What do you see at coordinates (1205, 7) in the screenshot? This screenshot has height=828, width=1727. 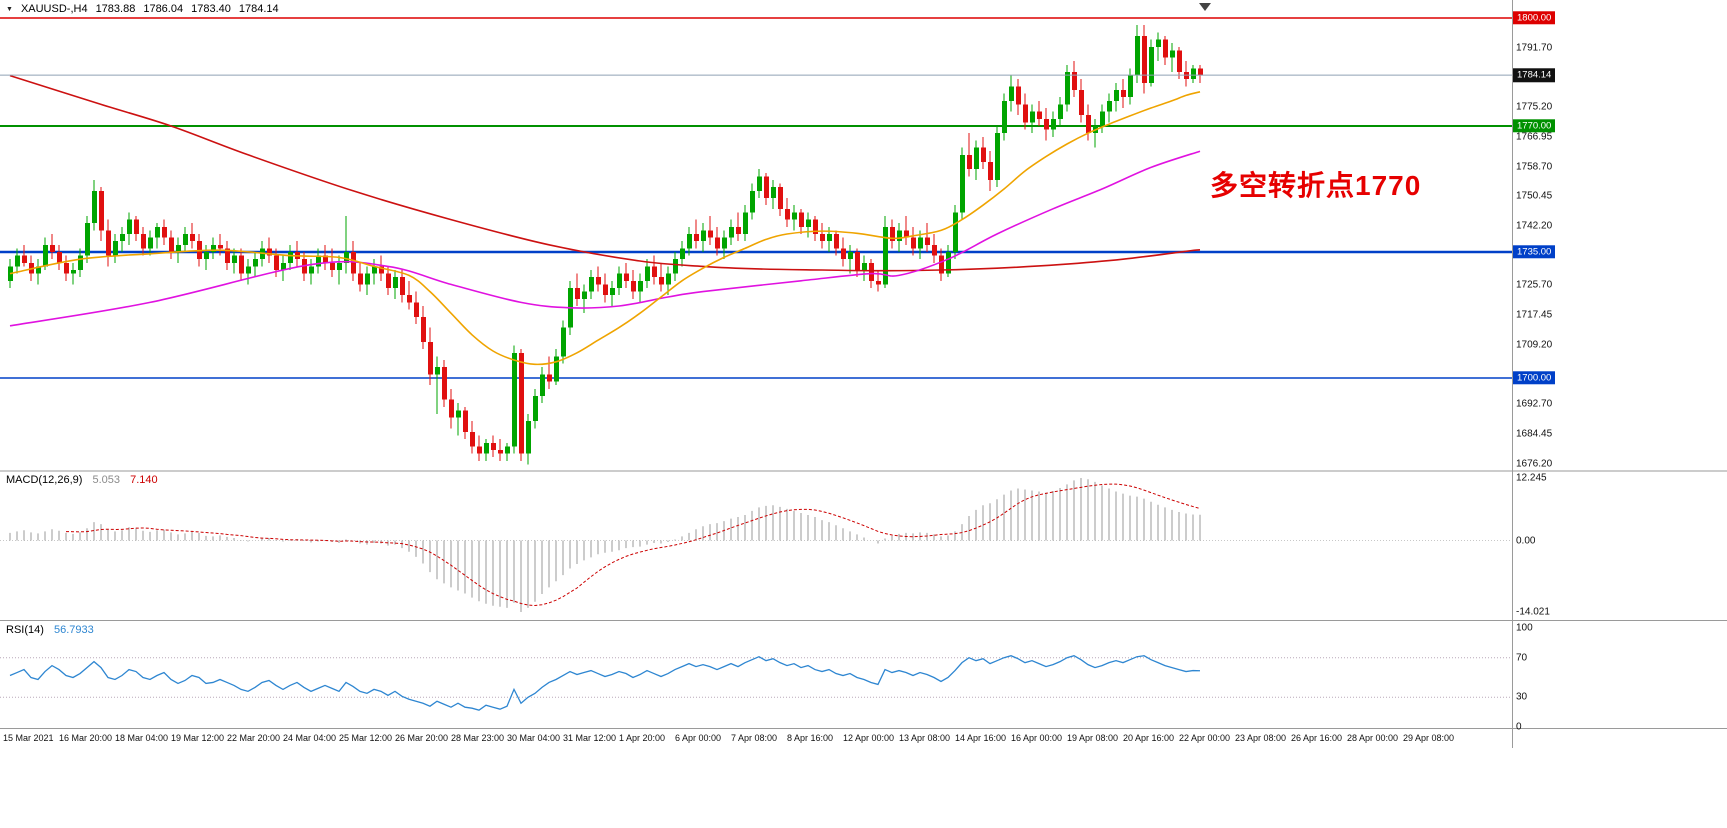 I see `chart-shift-marker-icon` at bounding box center [1205, 7].